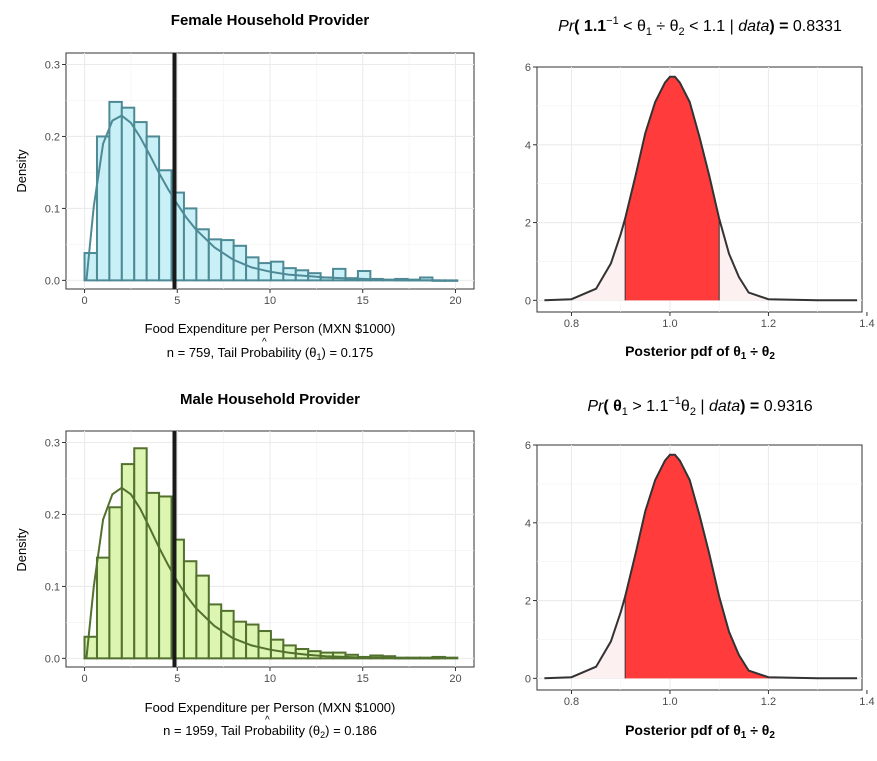 This screenshot has height=761, width=877. I want to click on title-eq: ) =, so click(781, 26).